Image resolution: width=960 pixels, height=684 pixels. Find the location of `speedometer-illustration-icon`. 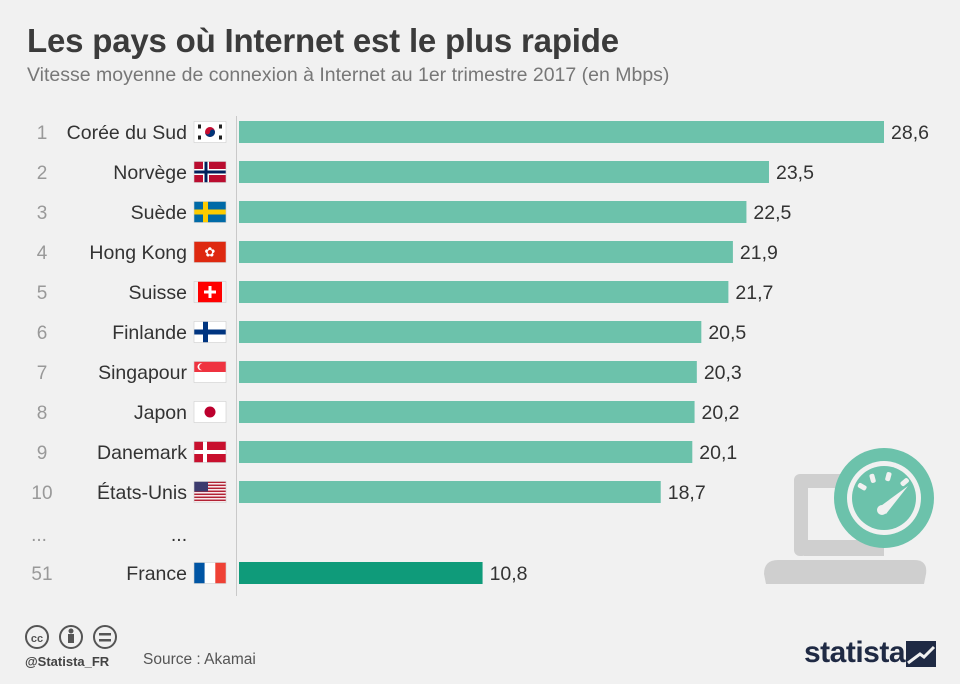

speedometer-illustration-icon is located at coordinates (849, 516).